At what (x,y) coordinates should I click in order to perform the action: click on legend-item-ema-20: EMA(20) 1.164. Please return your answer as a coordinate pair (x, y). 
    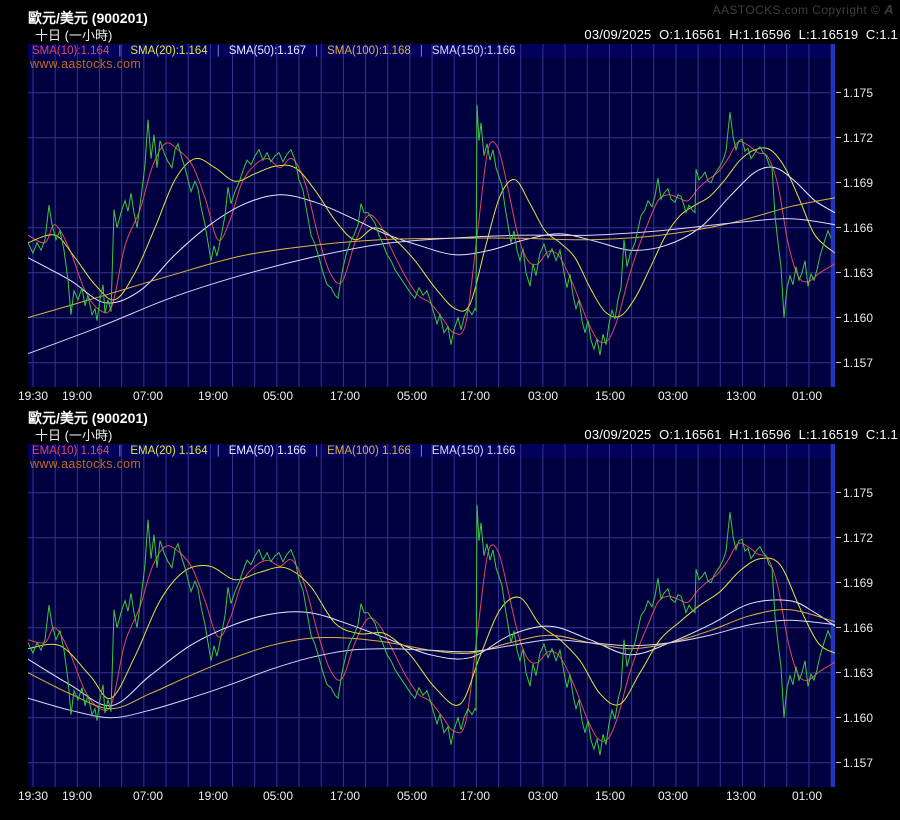
    Looking at the image, I should click on (169, 451).